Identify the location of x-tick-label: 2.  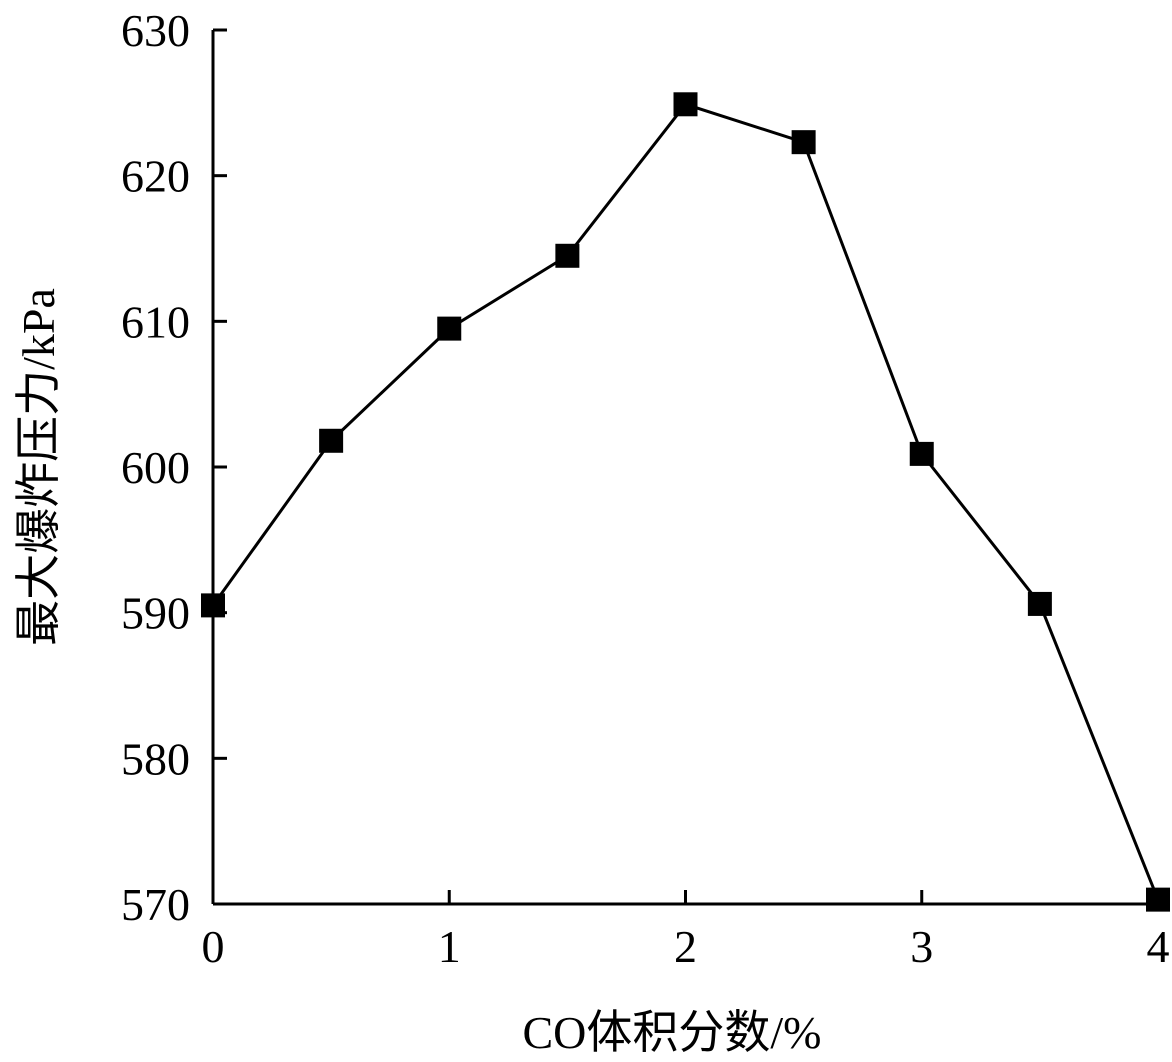
(685, 946).